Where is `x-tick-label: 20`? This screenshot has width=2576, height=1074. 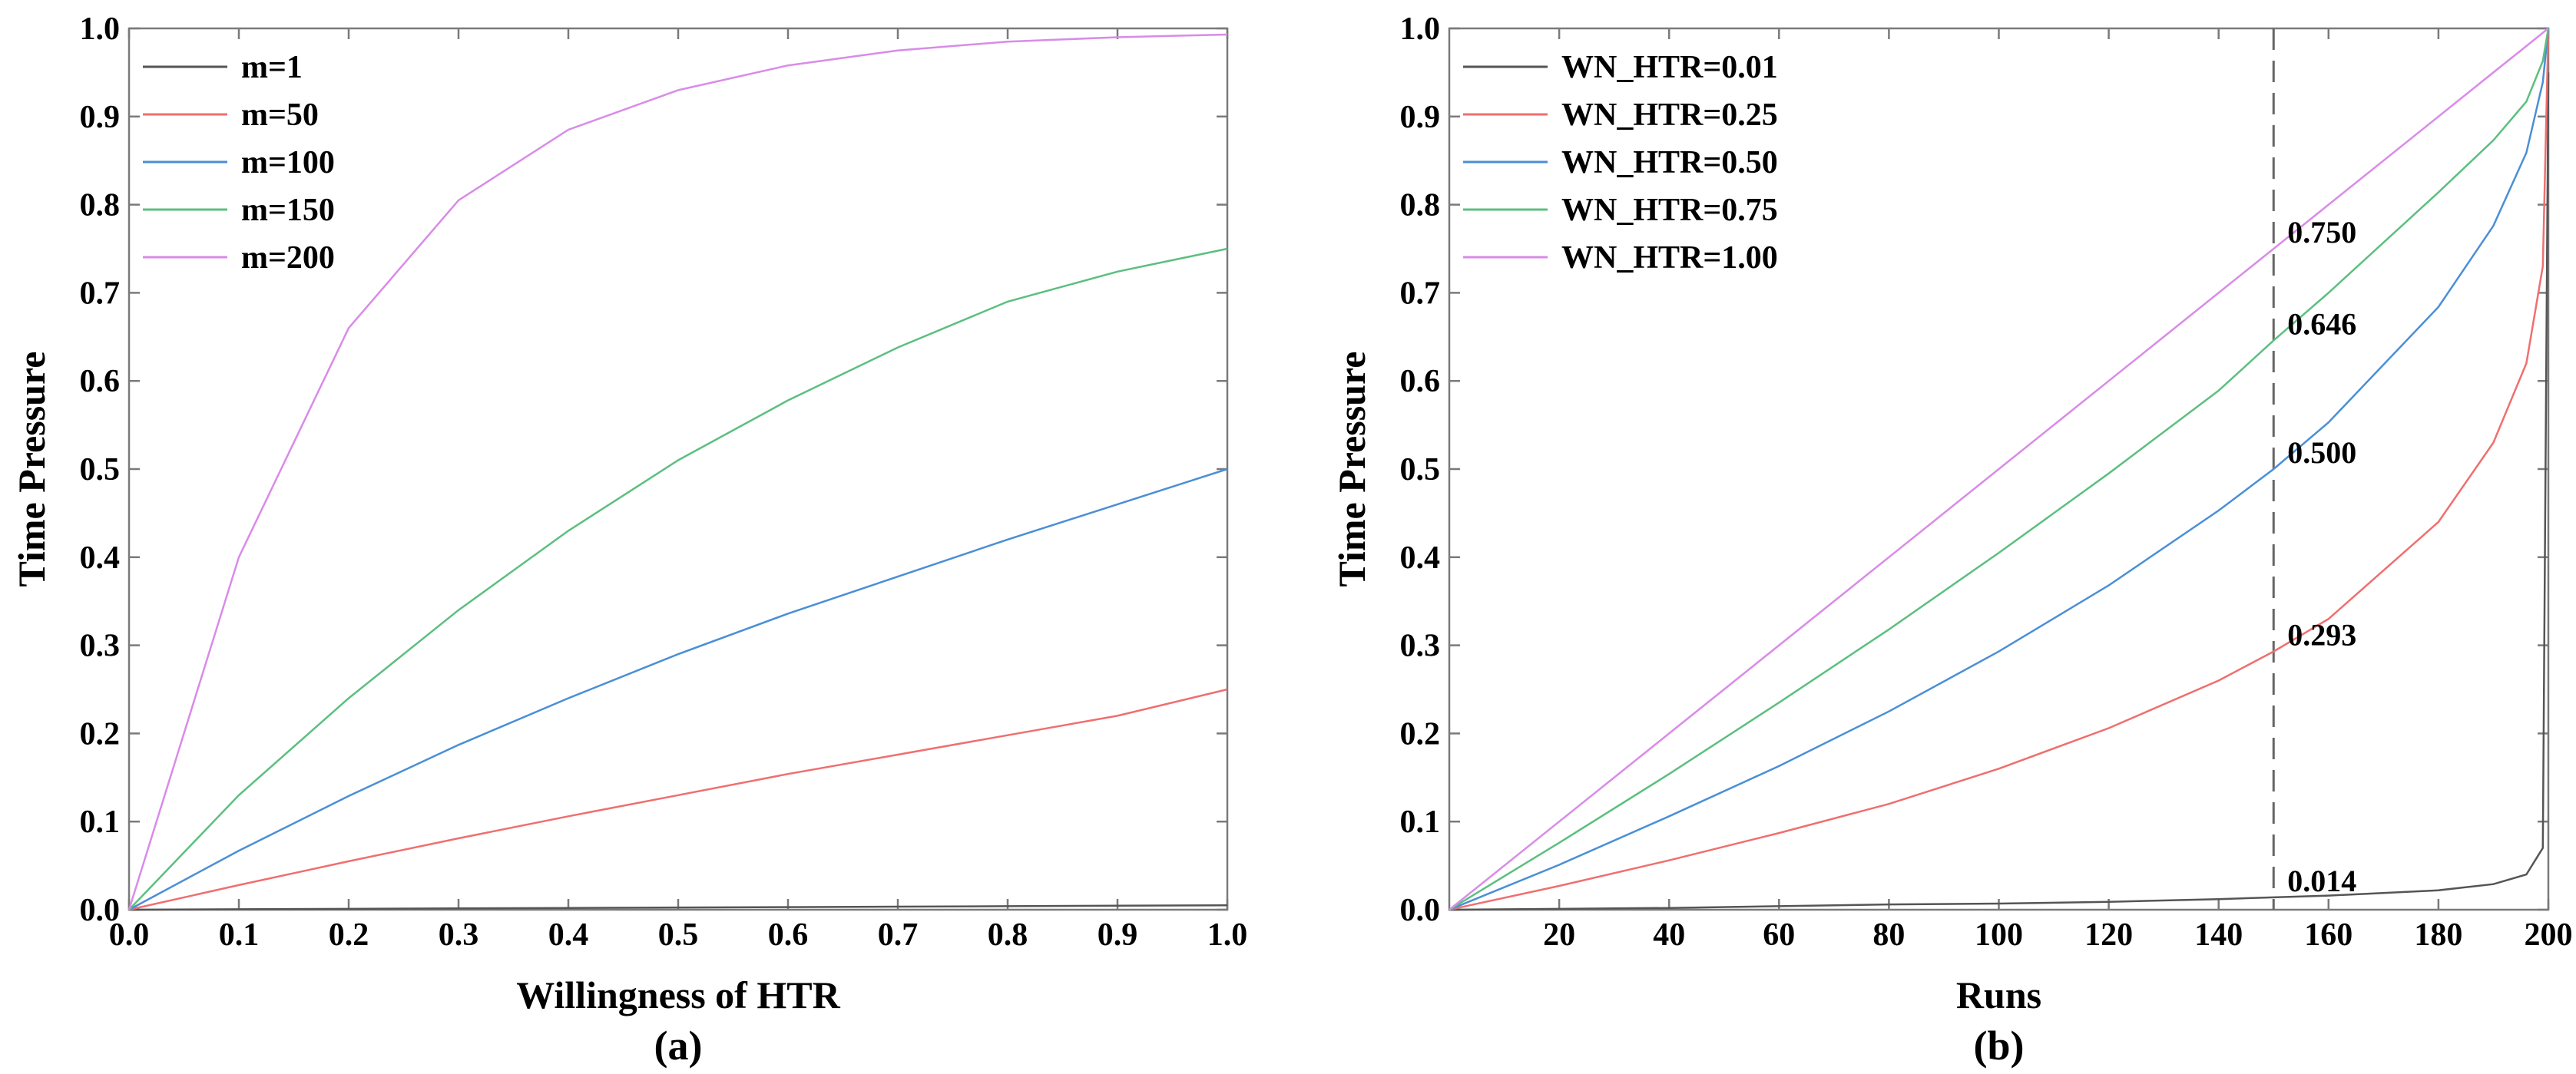 x-tick-label: 20 is located at coordinates (1559, 935).